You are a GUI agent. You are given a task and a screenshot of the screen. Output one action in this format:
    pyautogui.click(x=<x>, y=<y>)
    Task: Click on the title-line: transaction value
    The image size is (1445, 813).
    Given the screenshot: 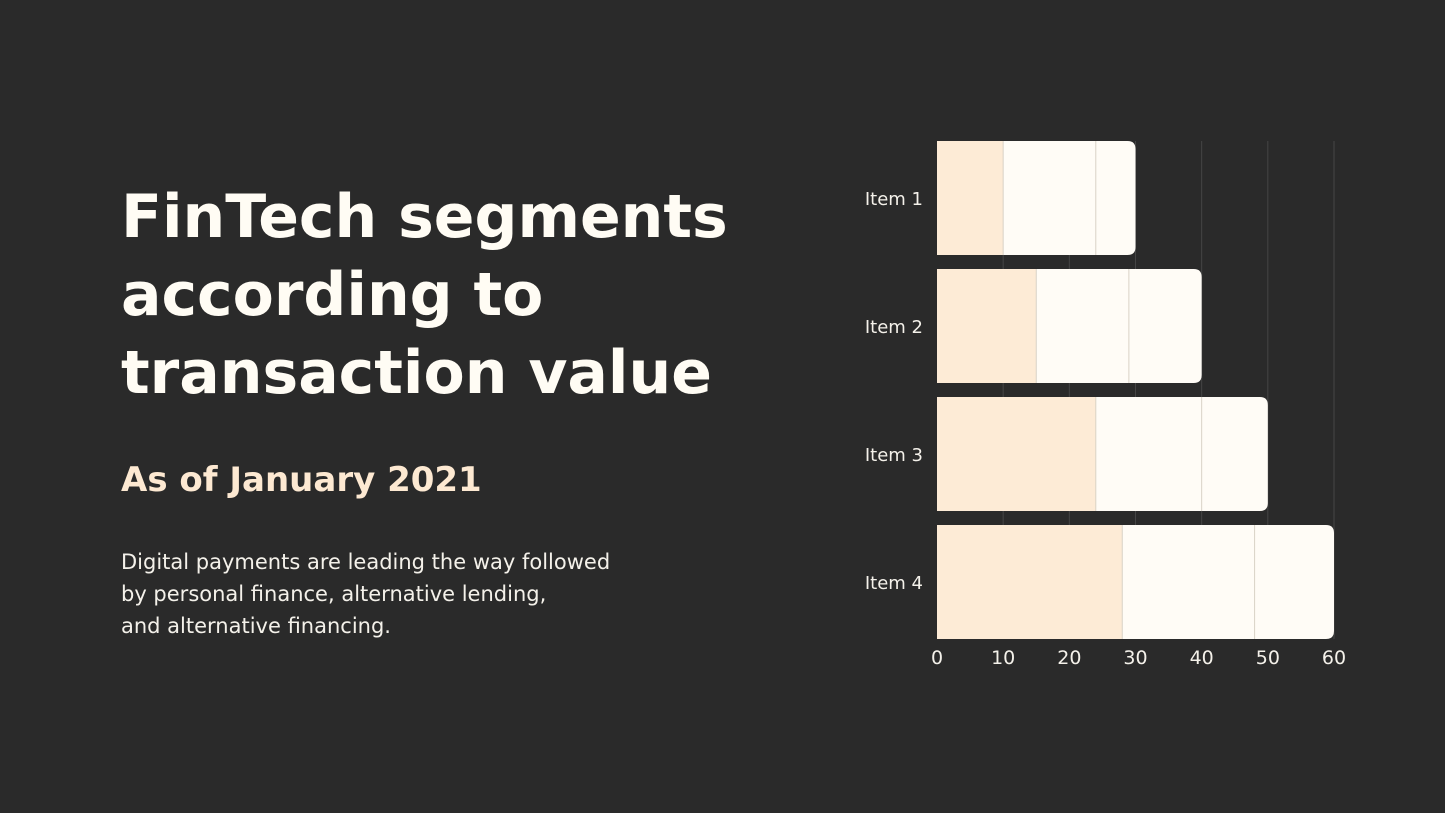 What is the action you would take?
    pyautogui.click(x=416, y=373)
    